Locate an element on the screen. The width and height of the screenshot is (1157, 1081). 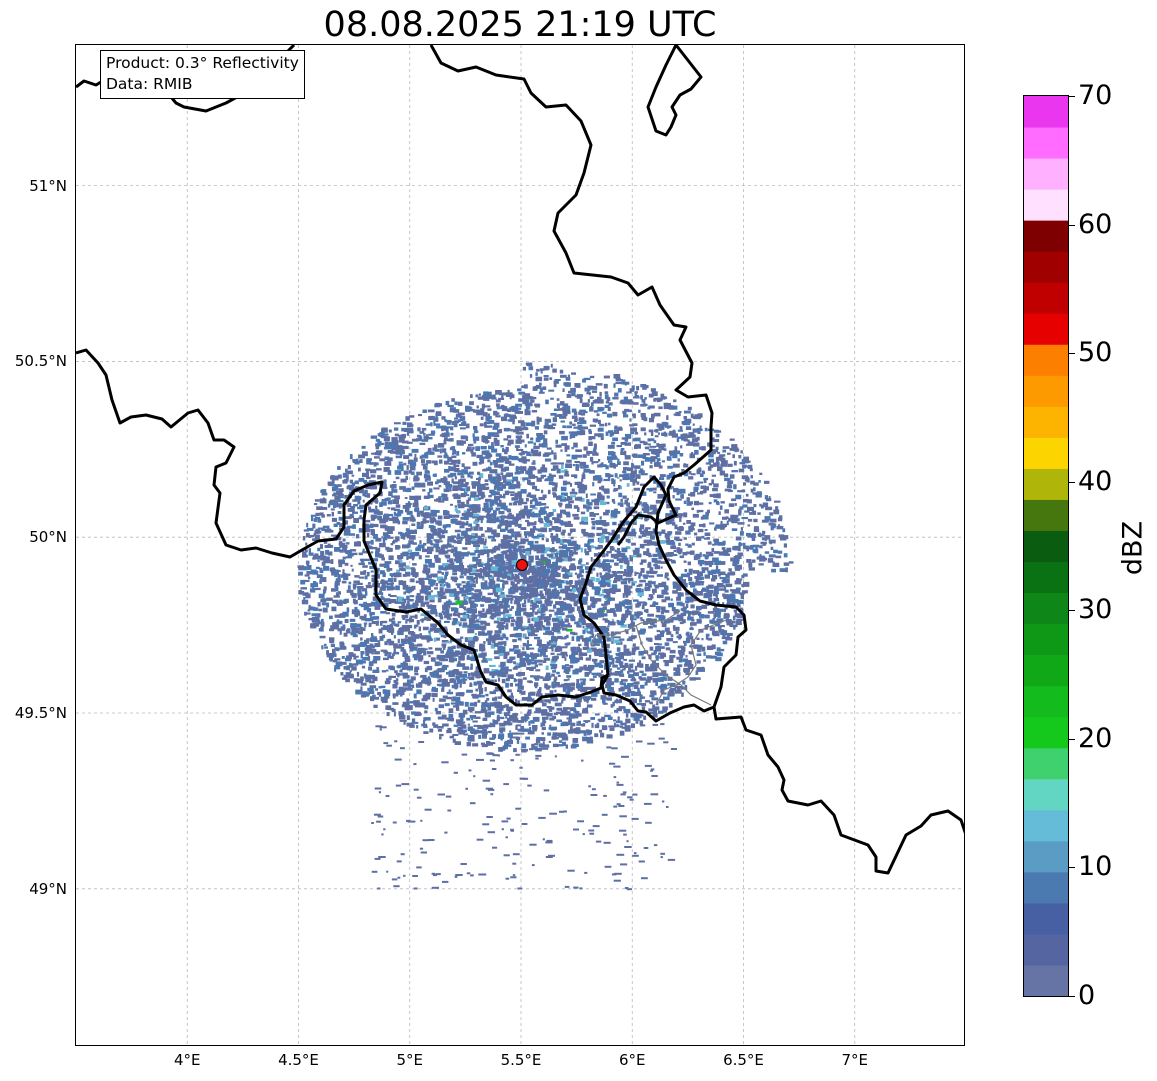
colorbar-tick-label: 70 is located at coordinates (1095, 95).